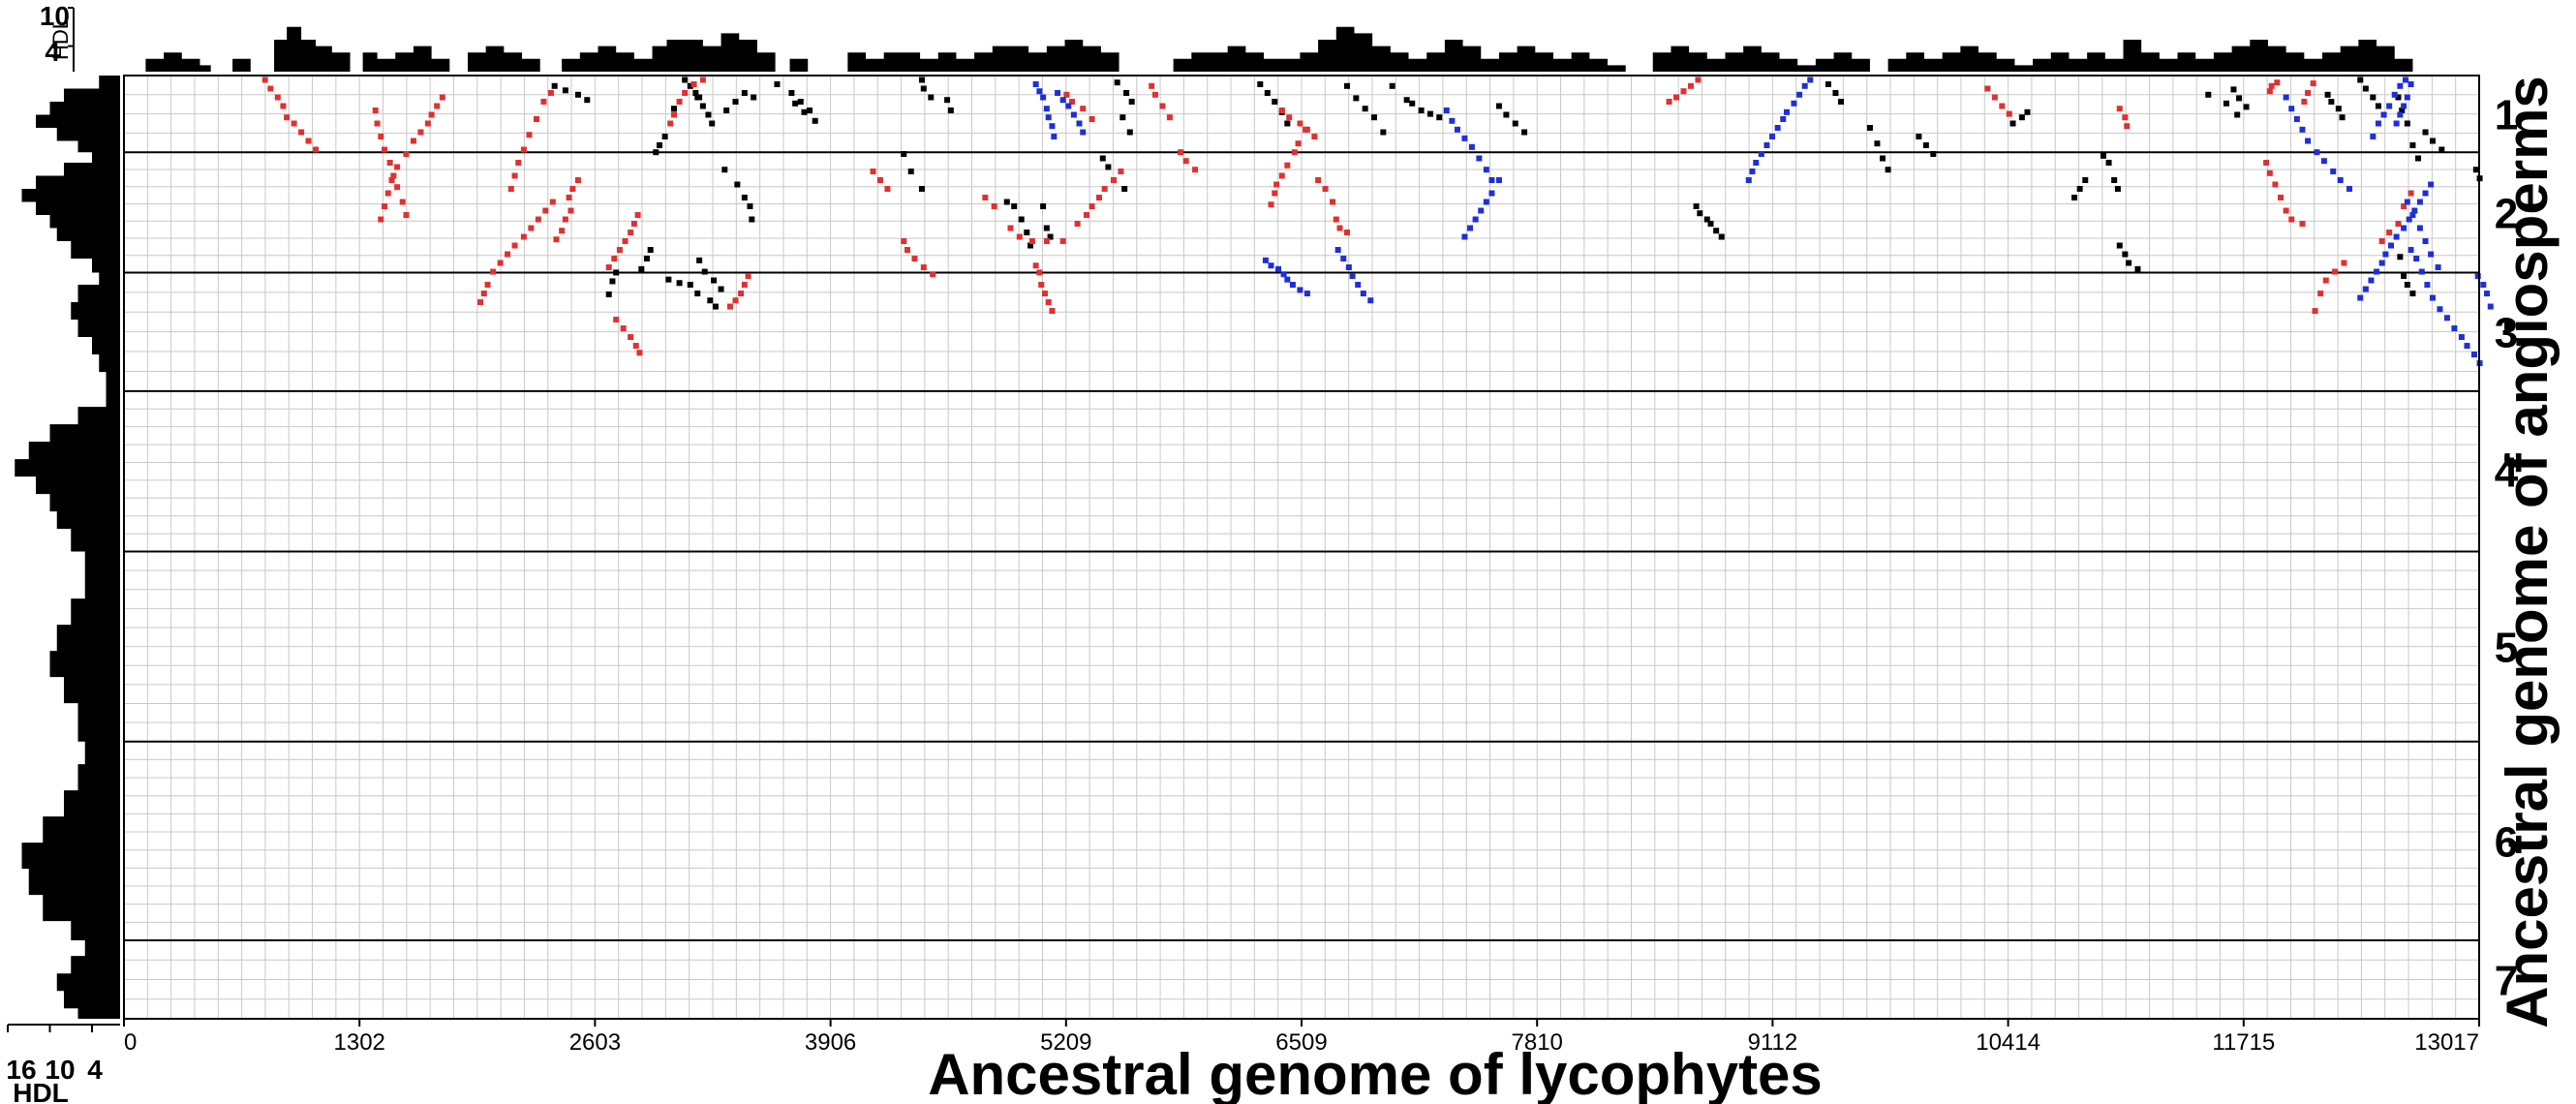  Describe the element at coordinates (1273, 39) in the screenshot. I see `top-hdl-histogram` at that location.